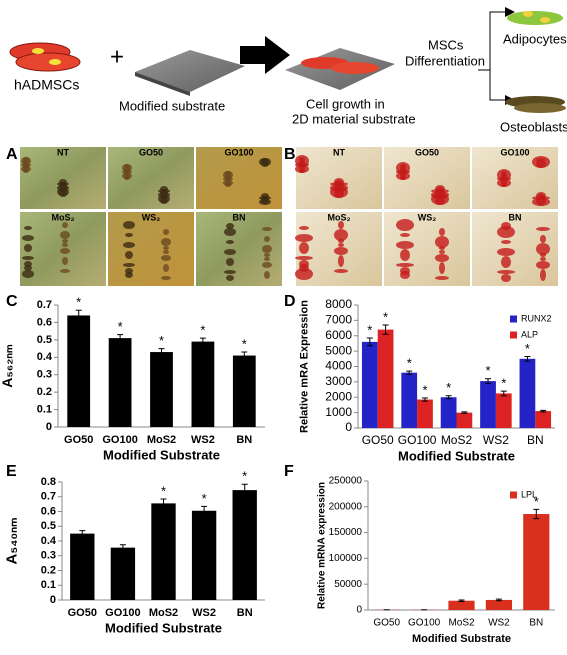 The image size is (567, 655). I want to click on y-axis-label: A₅₆₂ₙₘ, so click(7, 366).